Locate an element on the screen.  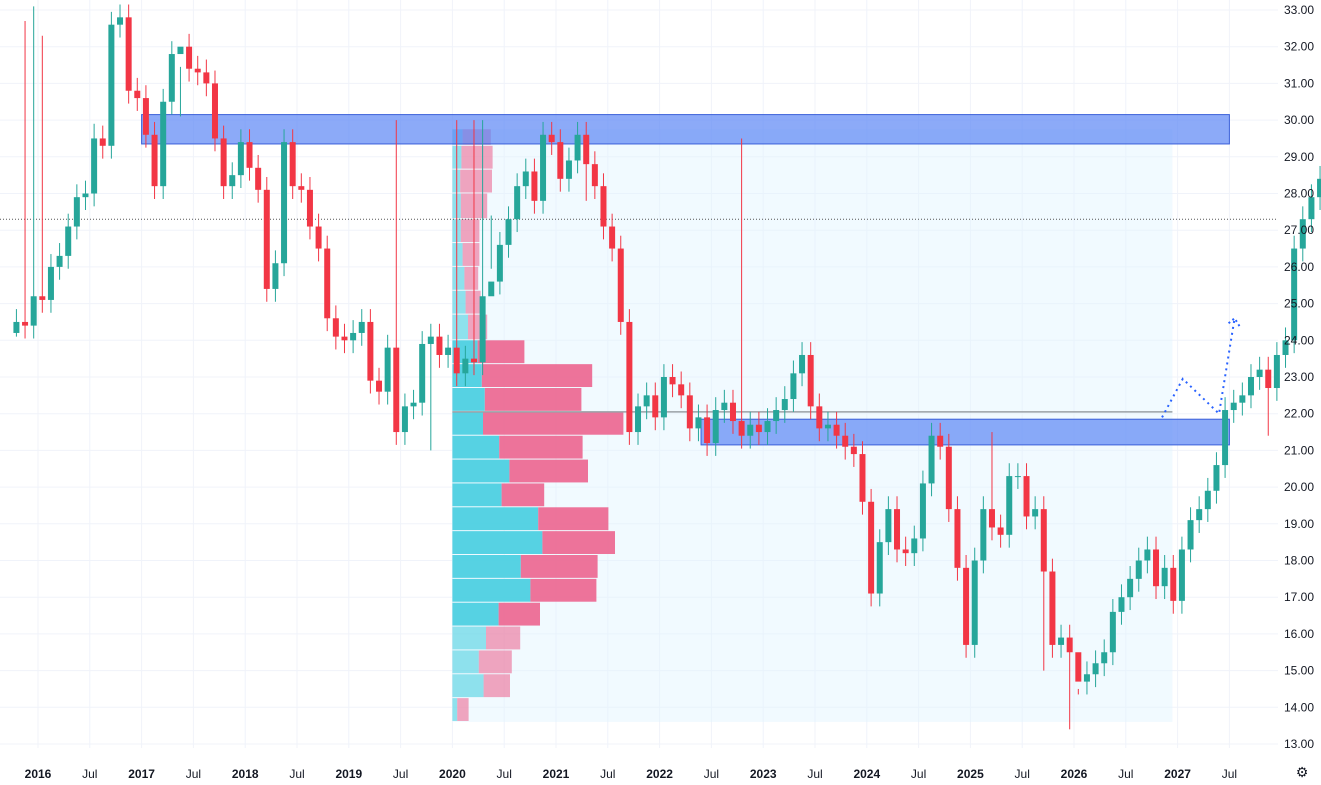
price-tick-label: 21.00 is located at coordinates (1299, 450).